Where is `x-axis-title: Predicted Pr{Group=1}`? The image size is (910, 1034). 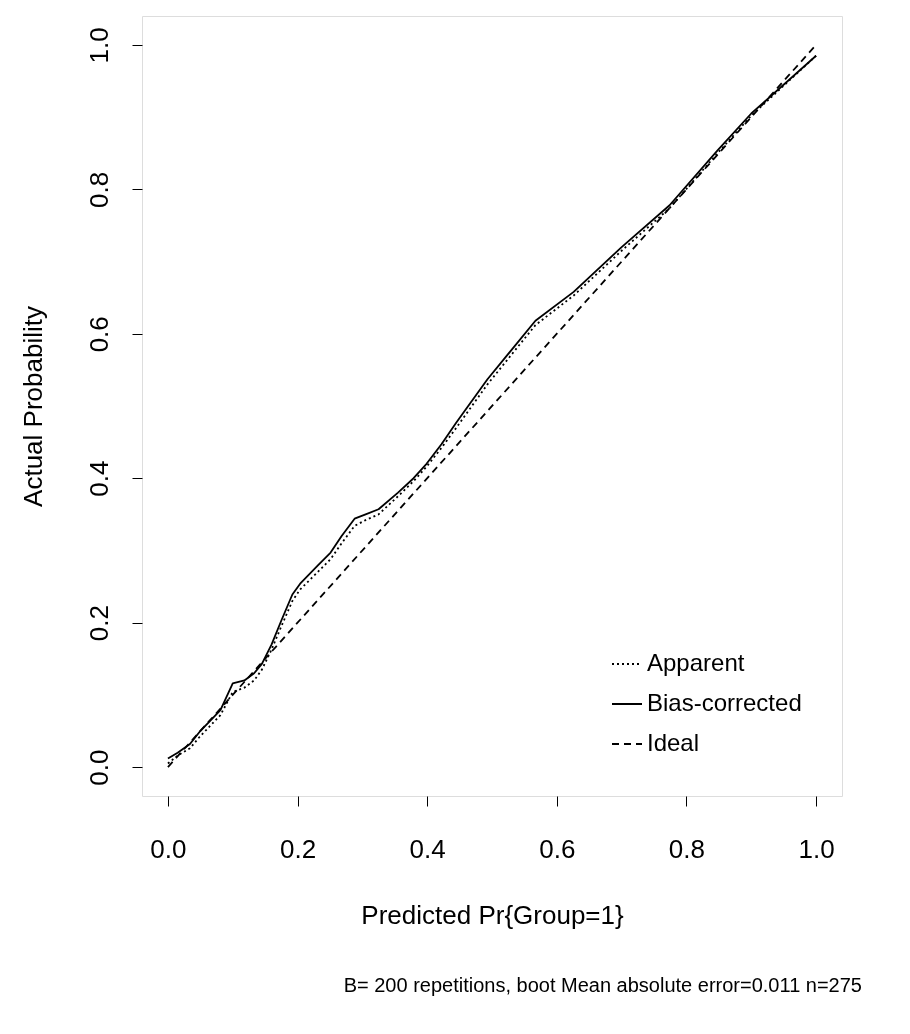 x-axis-title: Predicted Pr{Group=1} is located at coordinates (492, 914).